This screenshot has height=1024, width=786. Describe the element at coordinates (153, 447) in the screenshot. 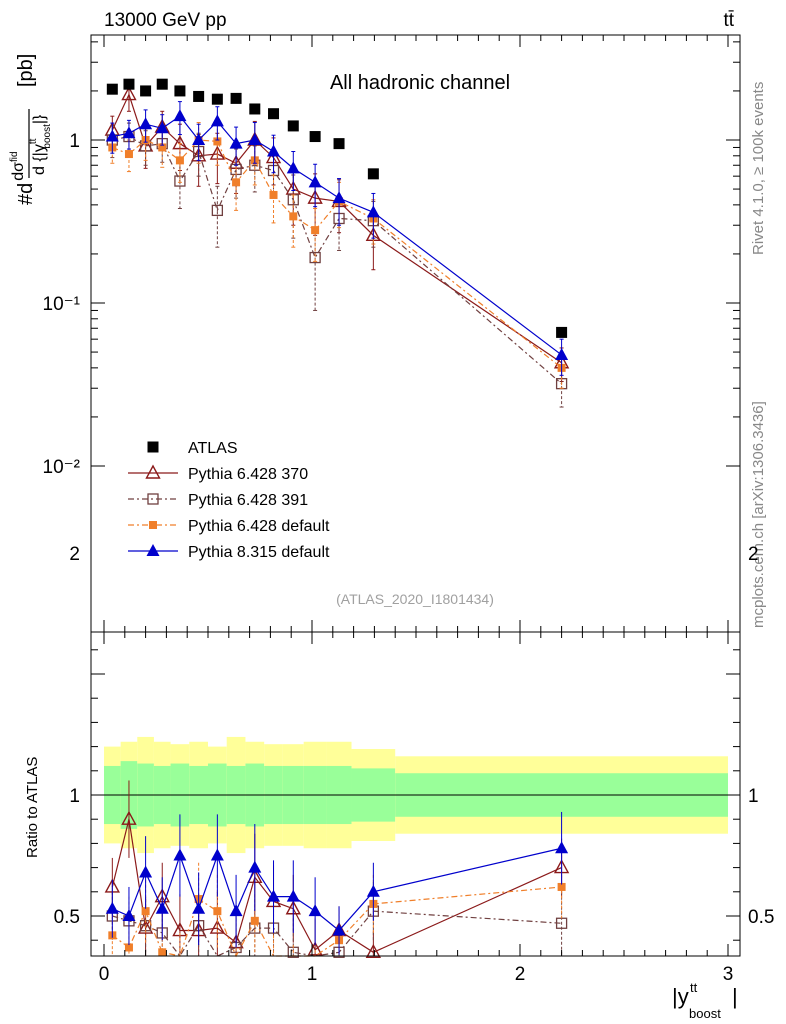

I see `legend-marker-atlas` at that location.